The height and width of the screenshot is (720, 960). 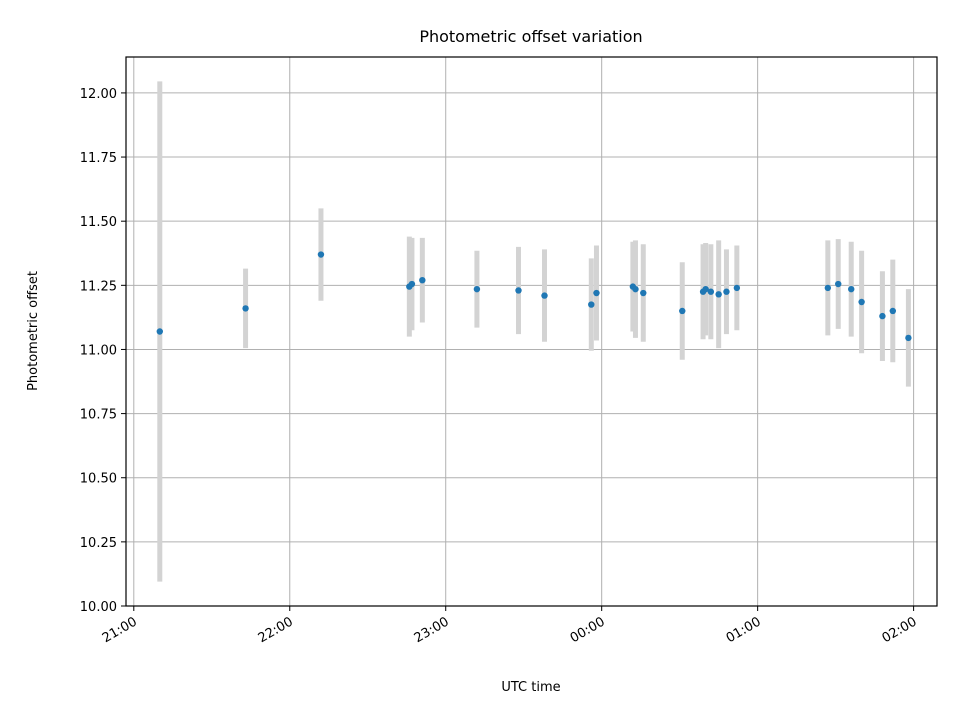 I want to click on y-tick-label: 11.75, so click(x=98, y=158).